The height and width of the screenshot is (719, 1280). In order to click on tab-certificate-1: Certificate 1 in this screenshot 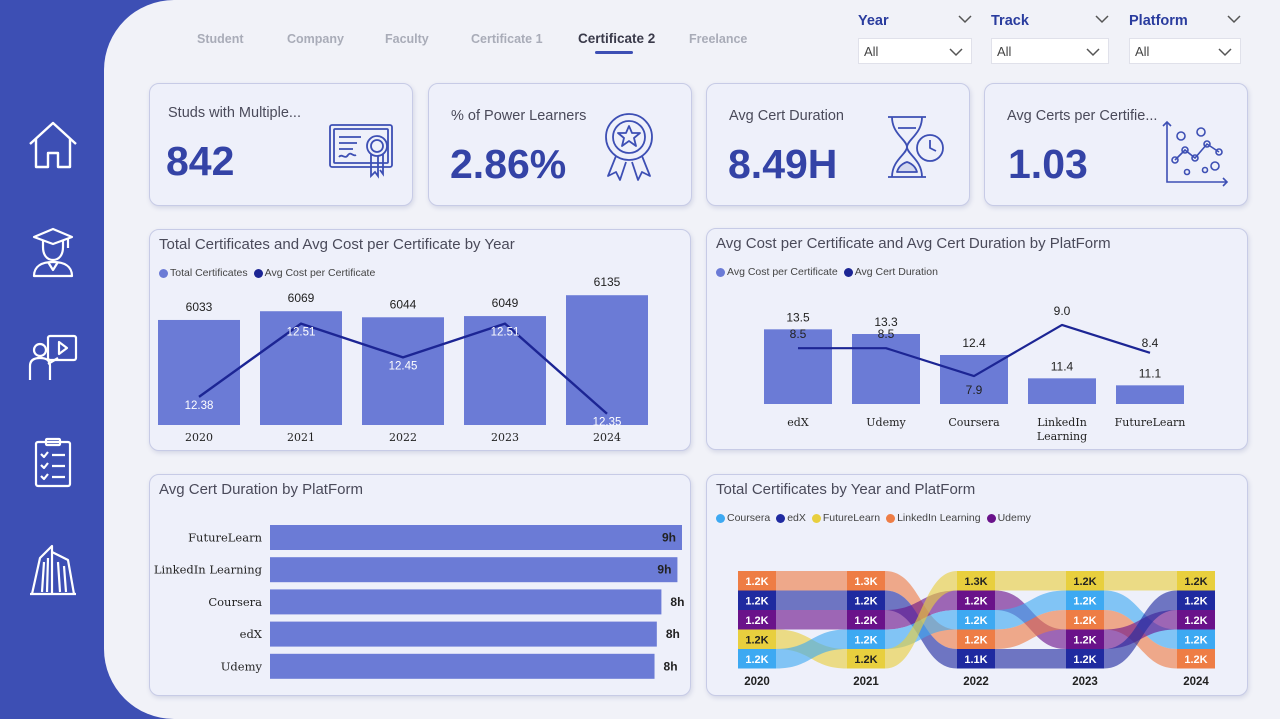, I will do `click(507, 39)`.